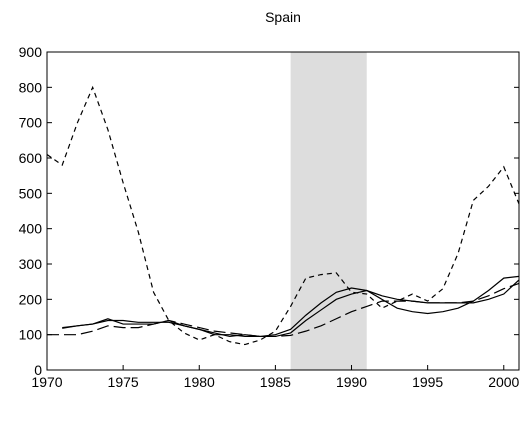 Image resolution: width=528 pixels, height=444 pixels. I want to click on y-tick-label: 300, so click(31, 264).